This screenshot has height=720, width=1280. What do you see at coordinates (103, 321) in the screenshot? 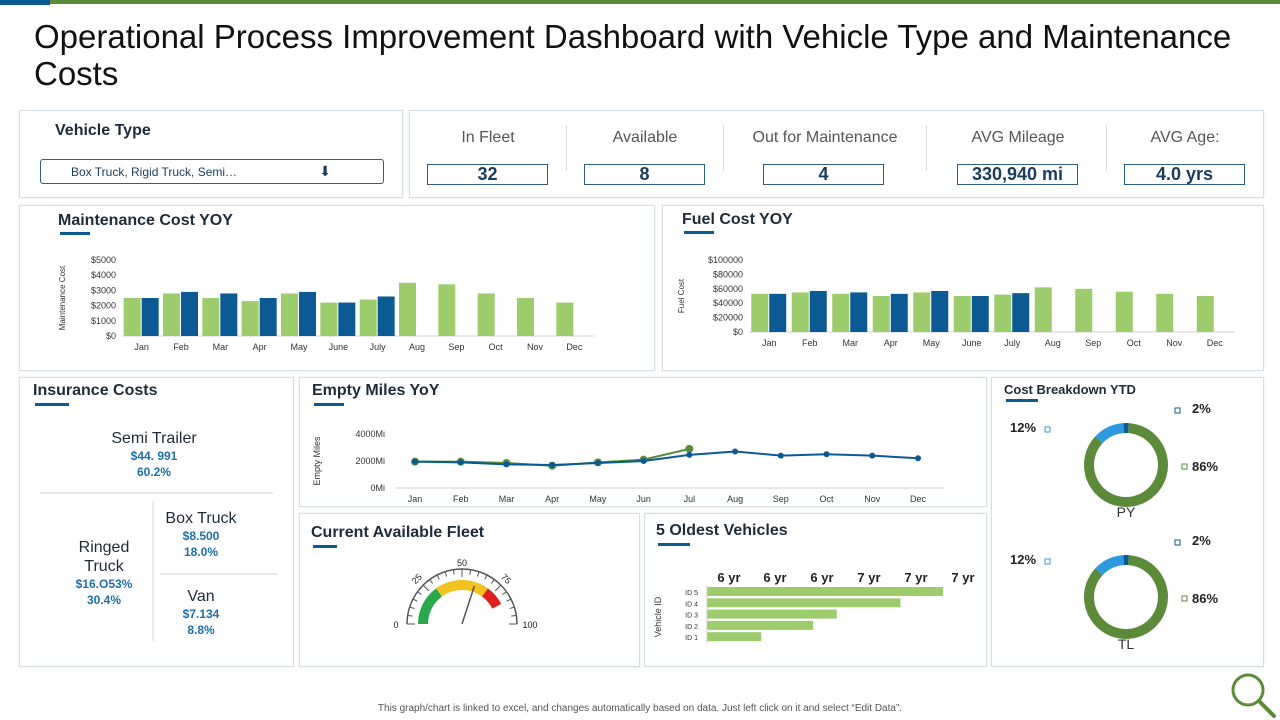
I see `y-tick-label: $1000` at bounding box center [103, 321].